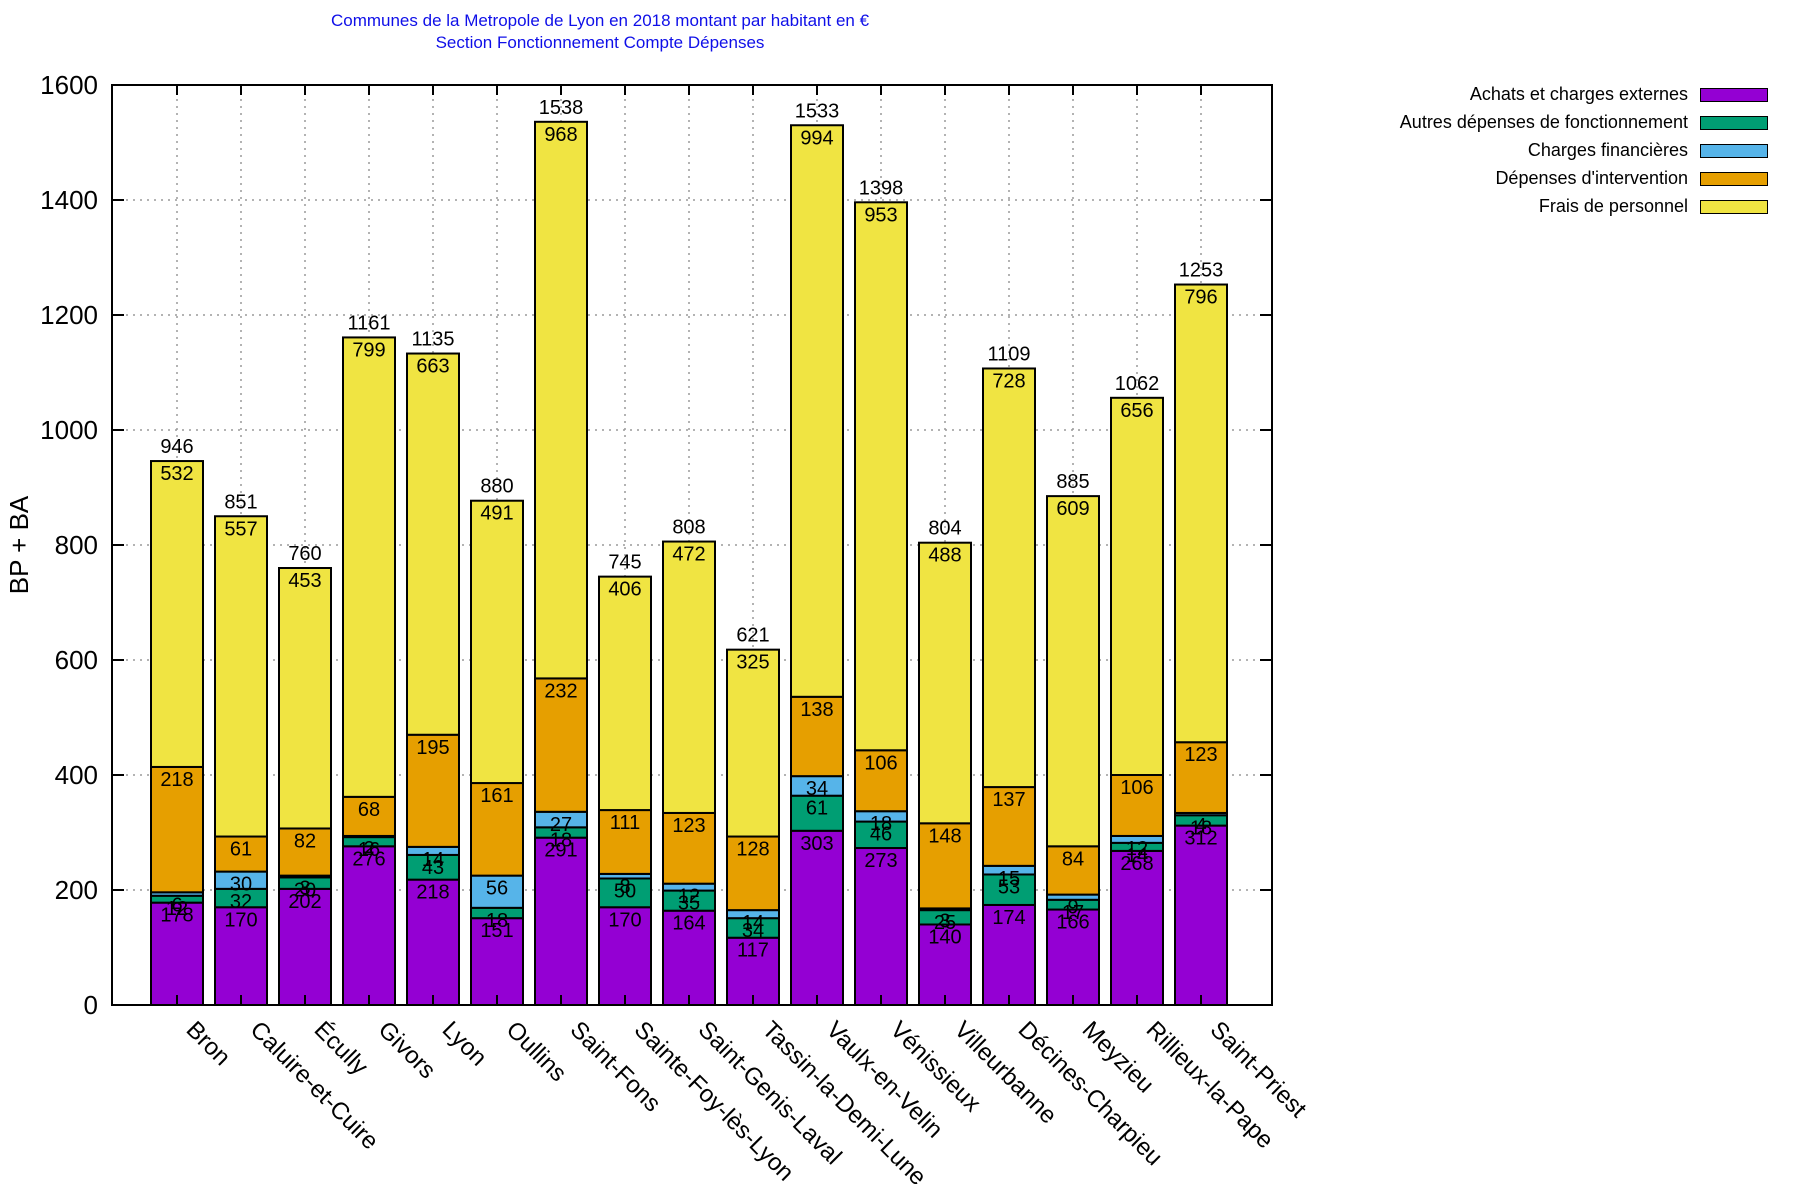 Image resolution: width=1800 pixels, height=1200 pixels. What do you see at coordinates (241, 885) in the screenshot?
I see `segment-value-label: 30` at bounding box center [241, 885].